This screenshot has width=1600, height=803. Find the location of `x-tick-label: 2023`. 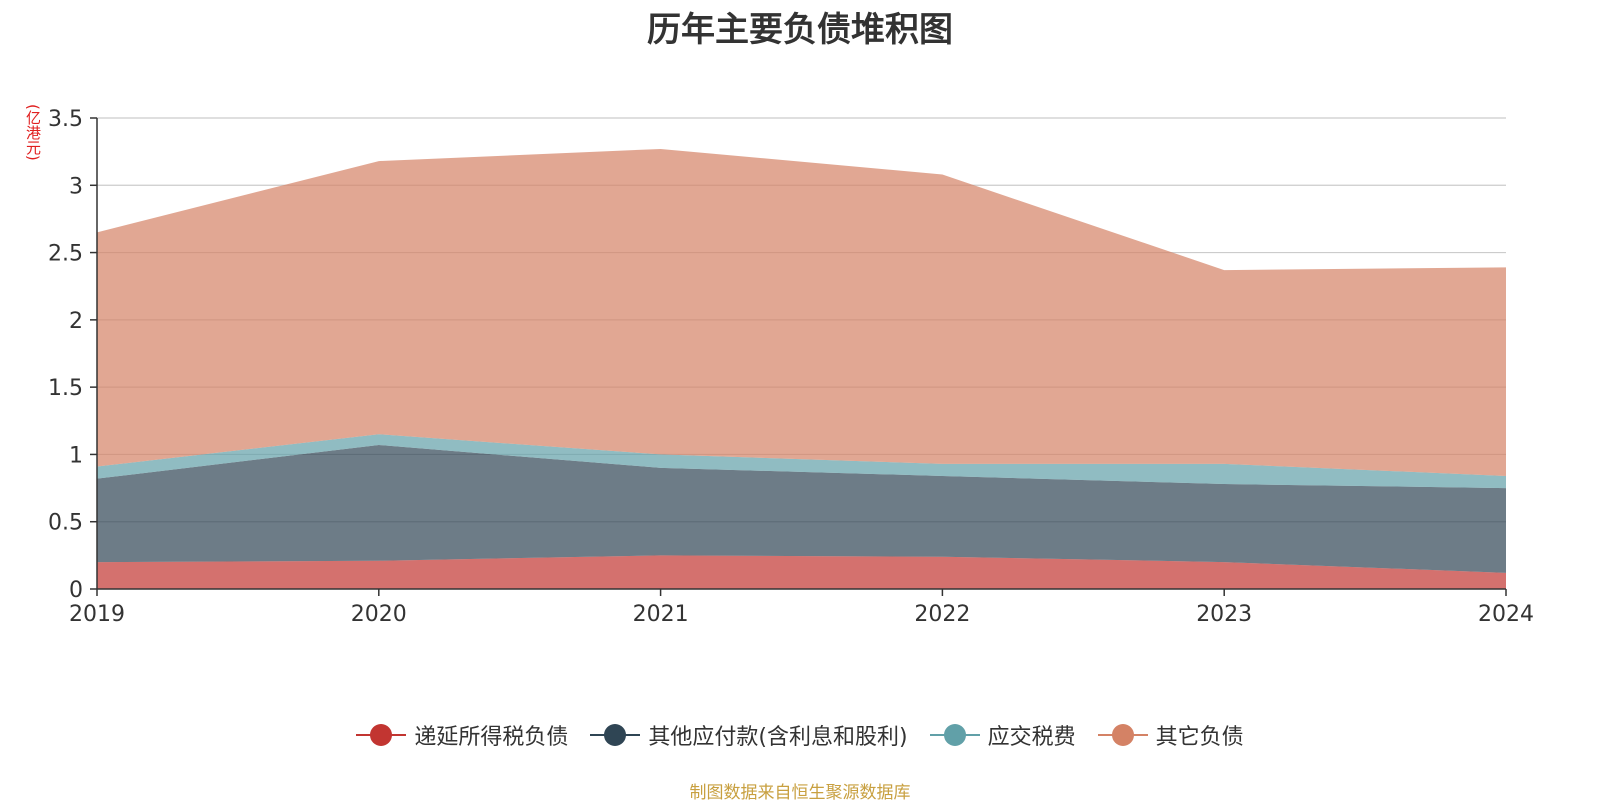

x-tick-label: 2023 is located at coordinates (1224, 614).